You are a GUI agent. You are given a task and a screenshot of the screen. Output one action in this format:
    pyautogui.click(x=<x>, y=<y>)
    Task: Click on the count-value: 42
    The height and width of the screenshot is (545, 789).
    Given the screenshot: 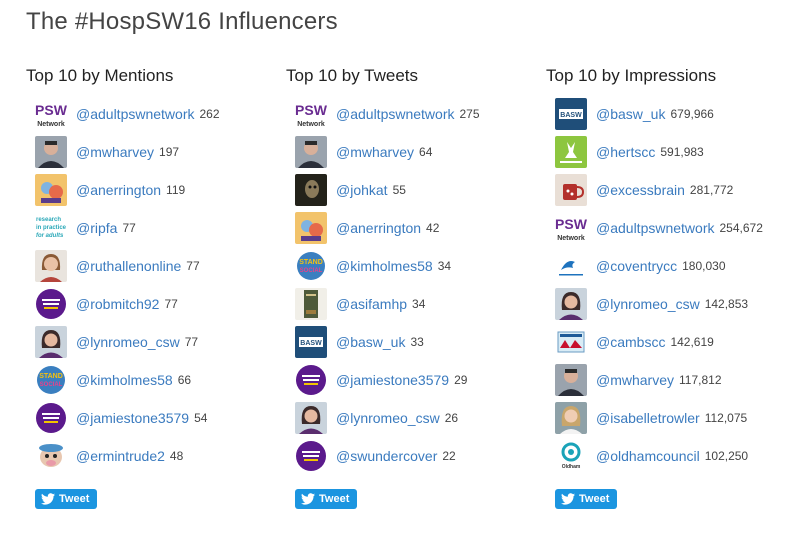 What is the action you would take?
    pyautogui.click(x=433, y=228)
    